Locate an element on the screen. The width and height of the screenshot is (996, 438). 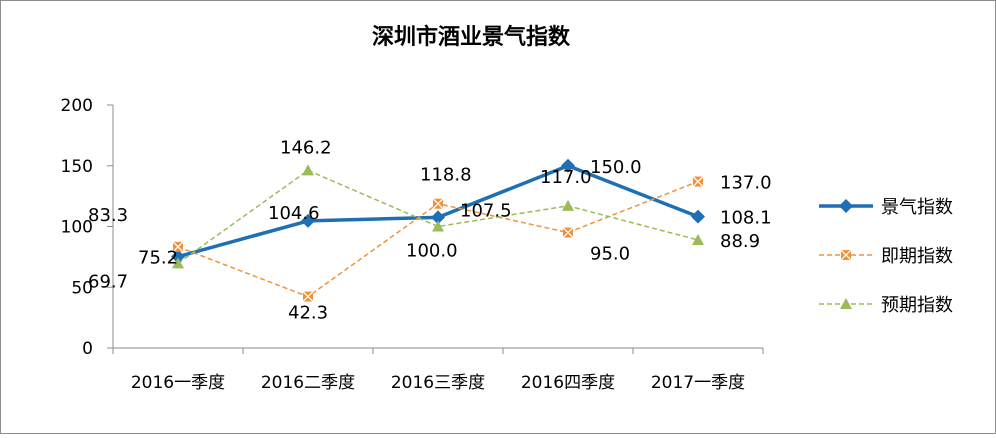
data-label: 88.9 is located at coordinates (740, 241).